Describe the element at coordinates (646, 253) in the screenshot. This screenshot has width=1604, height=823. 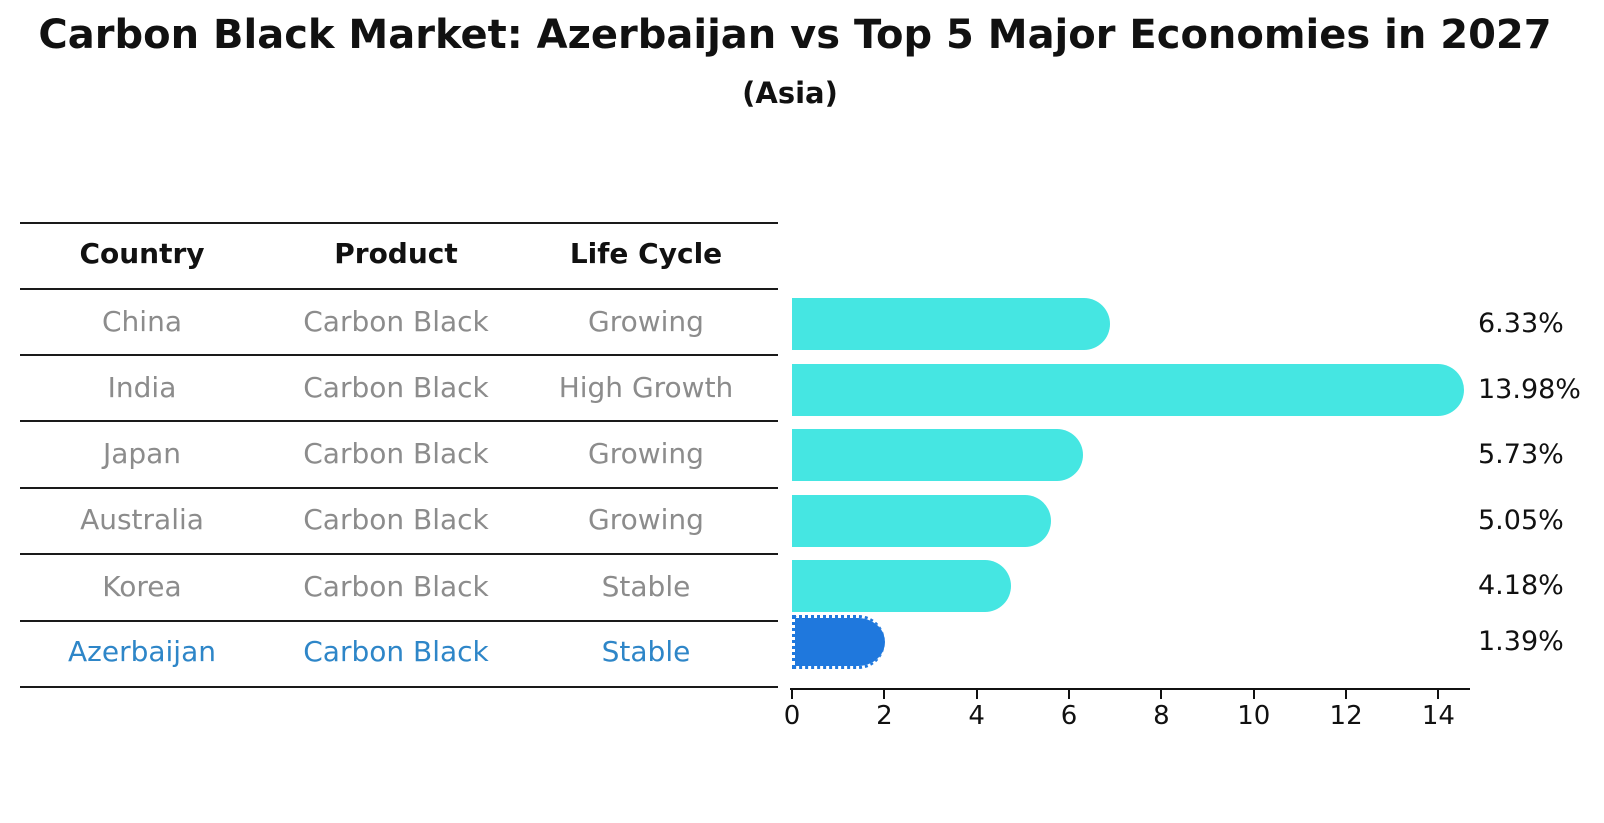
I see `table-header-life-cycle: Life Cycle` at that location.